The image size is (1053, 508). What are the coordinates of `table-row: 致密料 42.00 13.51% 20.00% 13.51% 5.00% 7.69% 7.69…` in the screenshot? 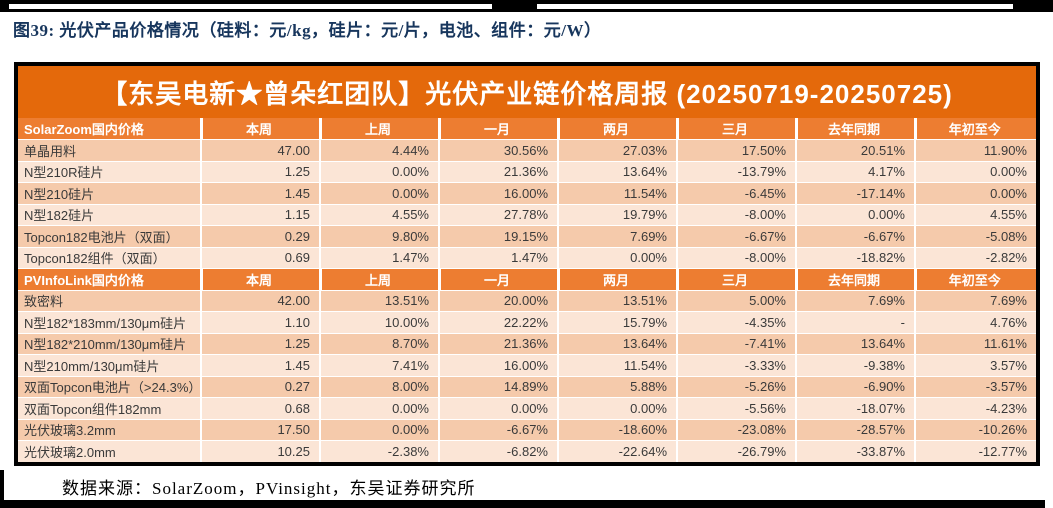 It's located at (527, 300).